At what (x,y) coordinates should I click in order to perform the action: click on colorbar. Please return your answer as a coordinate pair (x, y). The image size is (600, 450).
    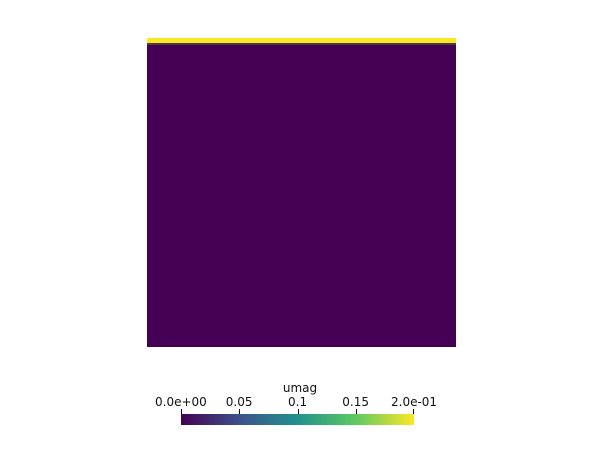
    Looking at the image, I should click on (297, 419).